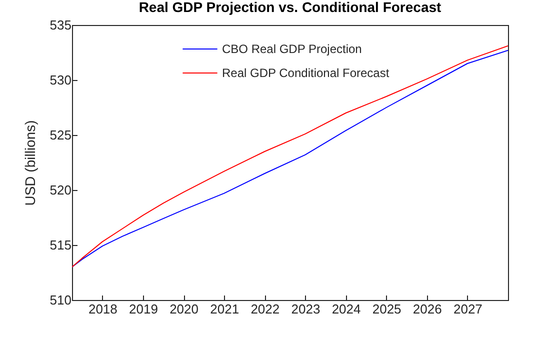 The width and height of the screenshot is (560, 337). What do you see at coordinates (427, 309) in the screenshot?
I see `x-tick-label: 2026` at bounding box center [427, 309].